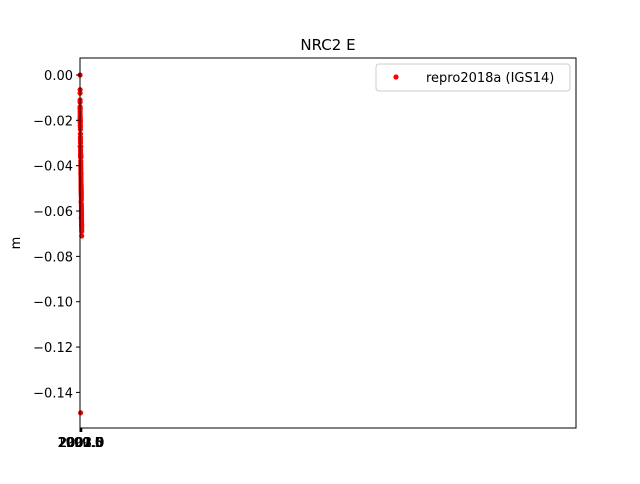 The height and width of the screenshot is (484, 640). What do you see at coordinates (53, 212) in the screenshot?
I see `y-tick-label: −0.06` at bounding box center [53, 212].